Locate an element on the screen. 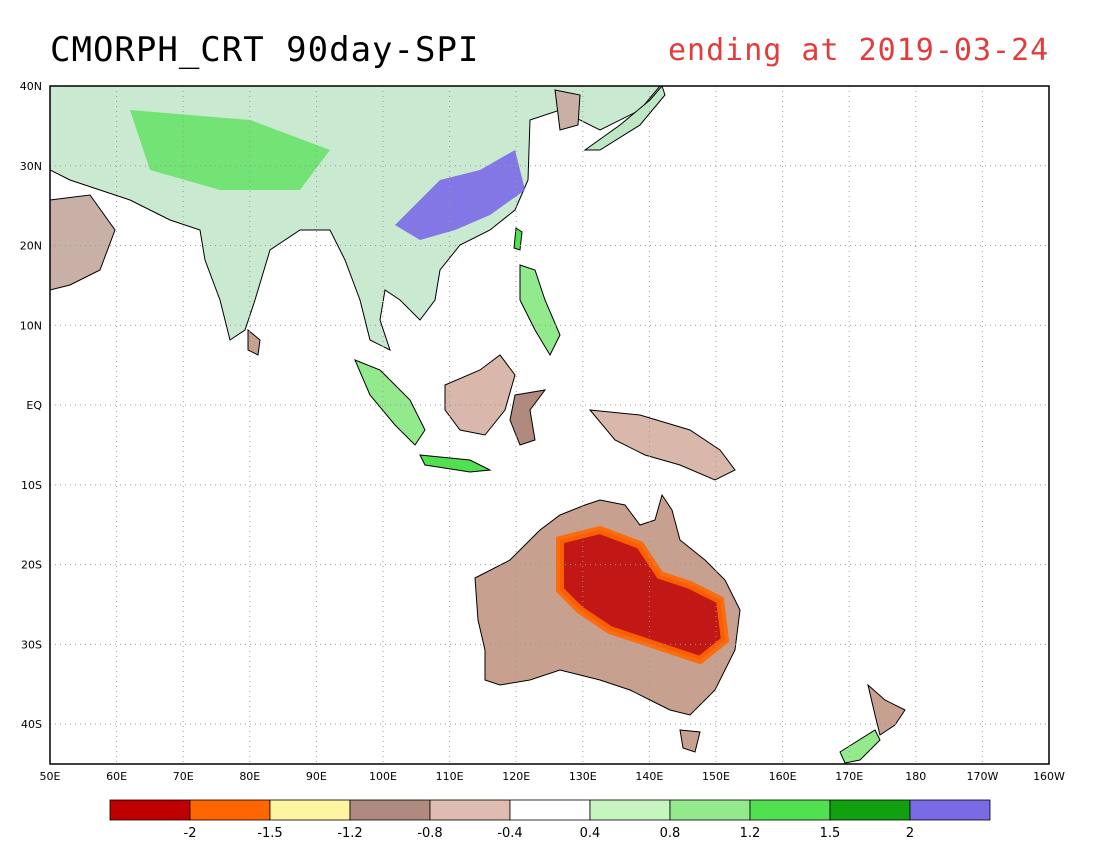 This screenshot has height=850, width=1100. colorbar: -2 -1.5 -1.2 -0.8 -0.4 0.4 0.8 1.2 1.5 2 is located at coordinates (550, 820).